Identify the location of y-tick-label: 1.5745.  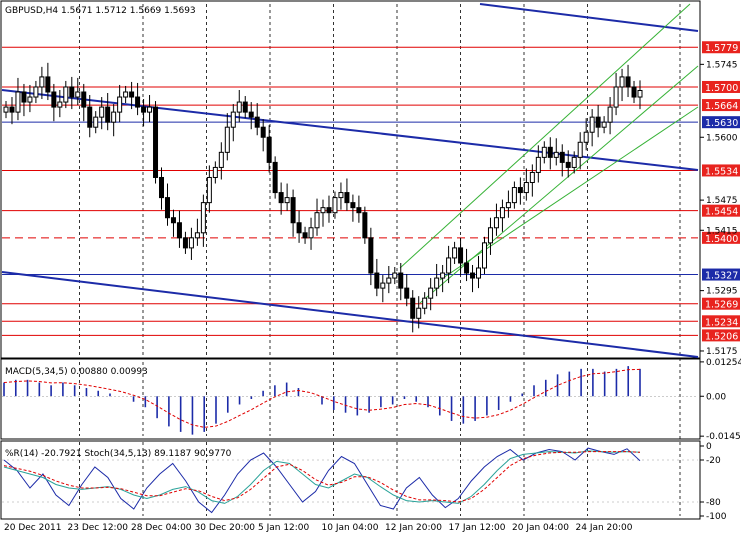
(722, 65).